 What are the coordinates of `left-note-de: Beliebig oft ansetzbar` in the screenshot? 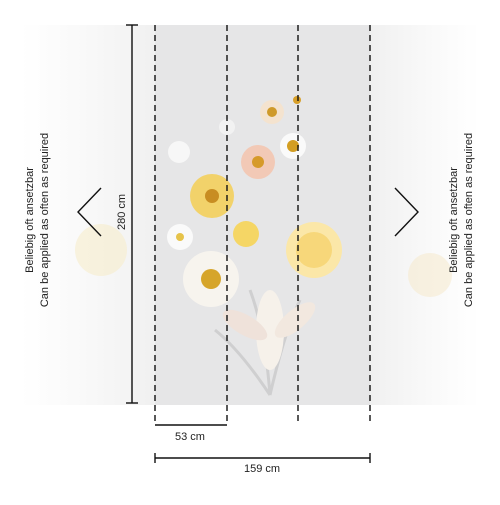 It's located at (30, 220).